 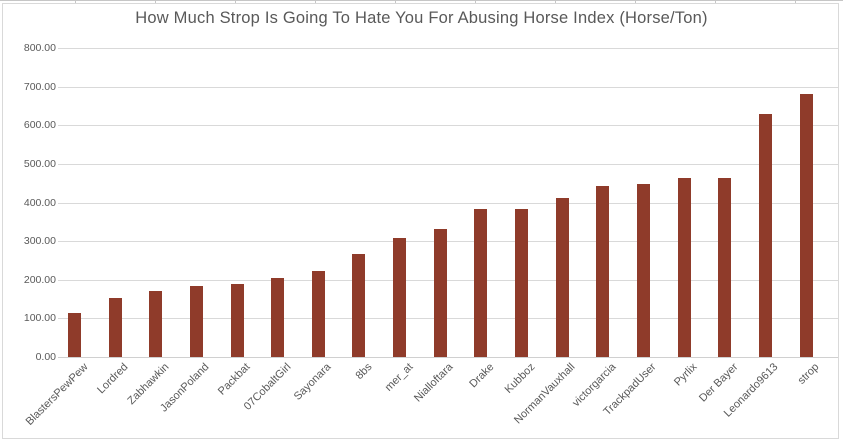 What do you see at coordinates (358, 305) in the screenshot?
I see `bar-8bs` at bounding box center [358, 305].